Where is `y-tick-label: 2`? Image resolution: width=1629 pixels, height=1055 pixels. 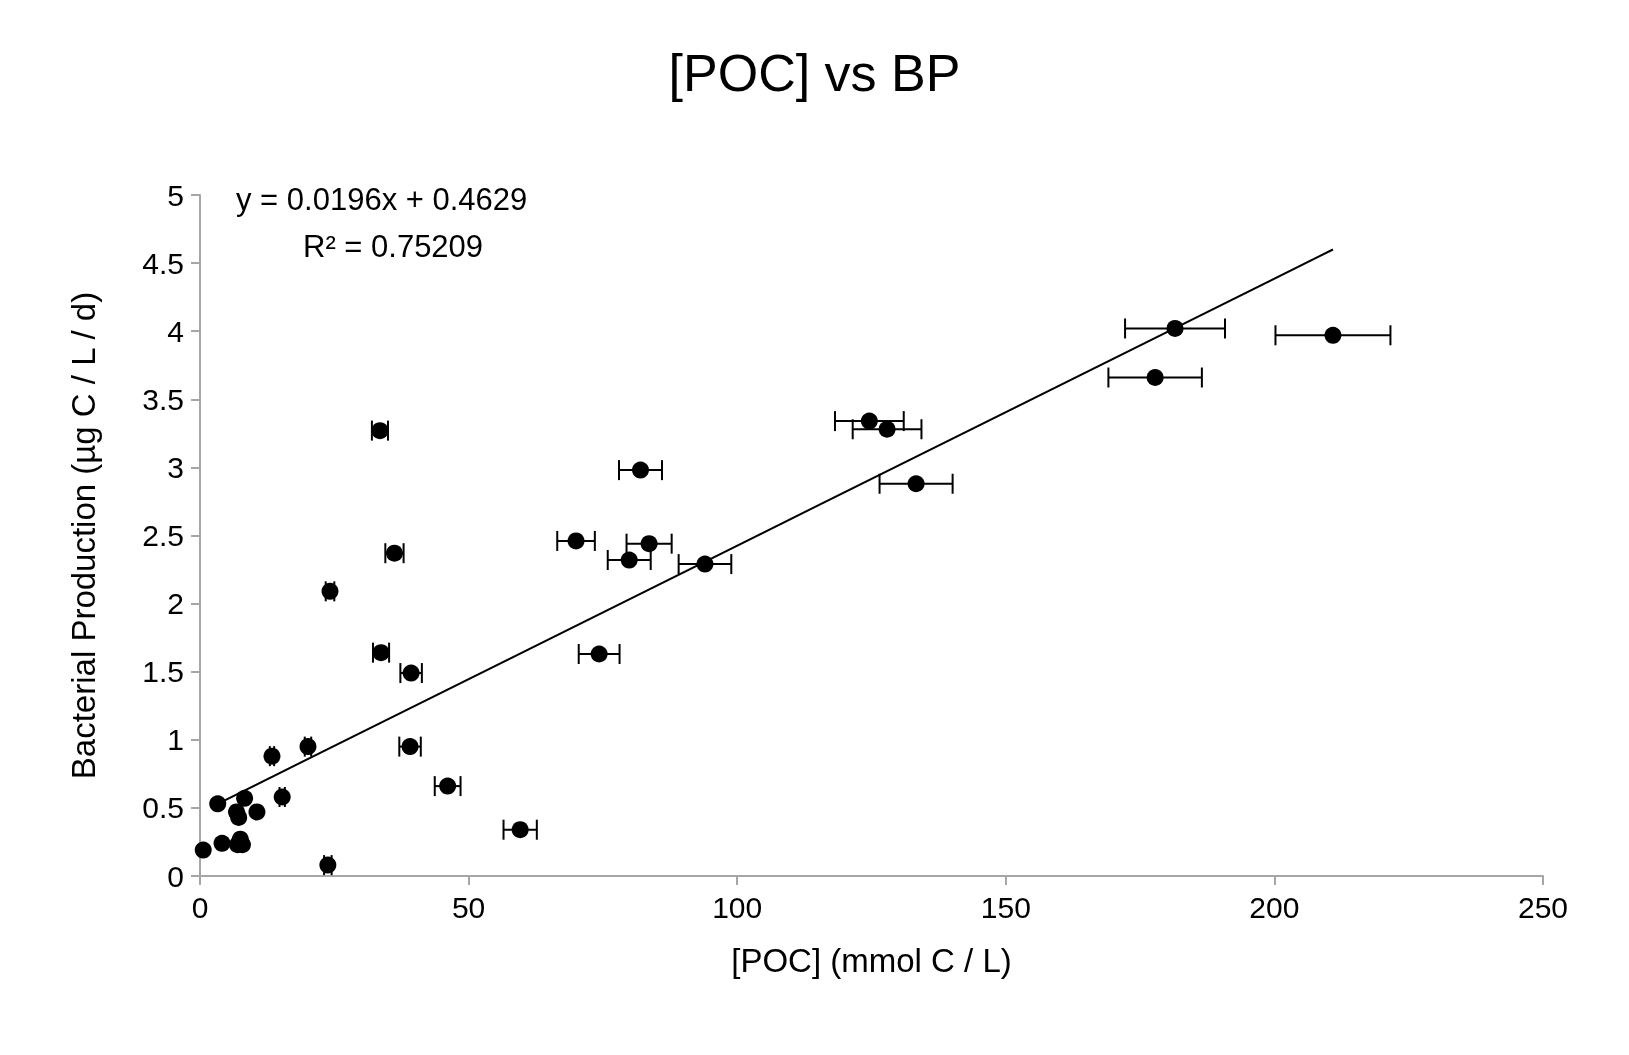 y-tick-label: 2 is located at coordinates (175, 604).